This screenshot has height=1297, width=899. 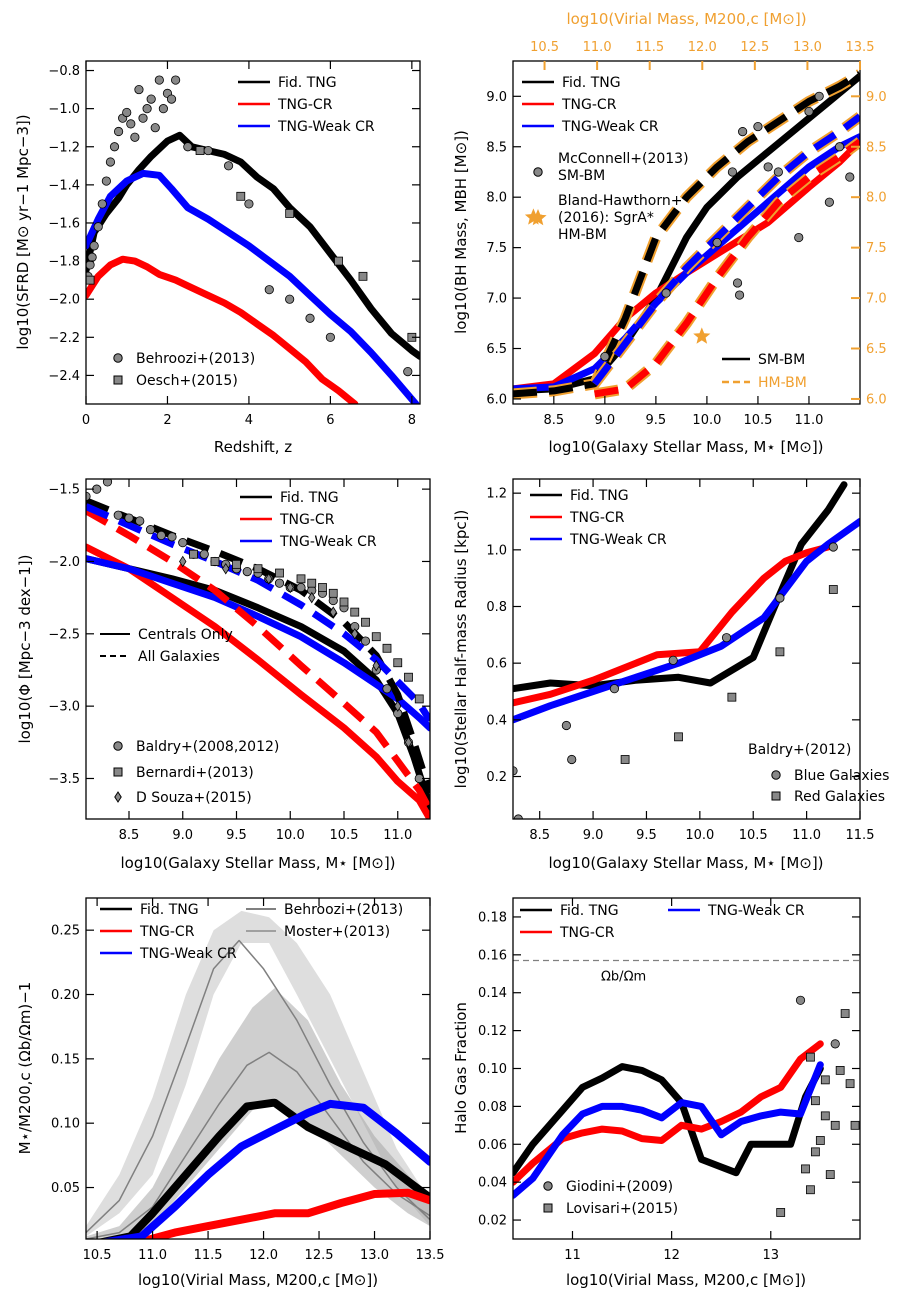 I want to click on smhm-line-moster-2013-, so click(x=258, y=1145).